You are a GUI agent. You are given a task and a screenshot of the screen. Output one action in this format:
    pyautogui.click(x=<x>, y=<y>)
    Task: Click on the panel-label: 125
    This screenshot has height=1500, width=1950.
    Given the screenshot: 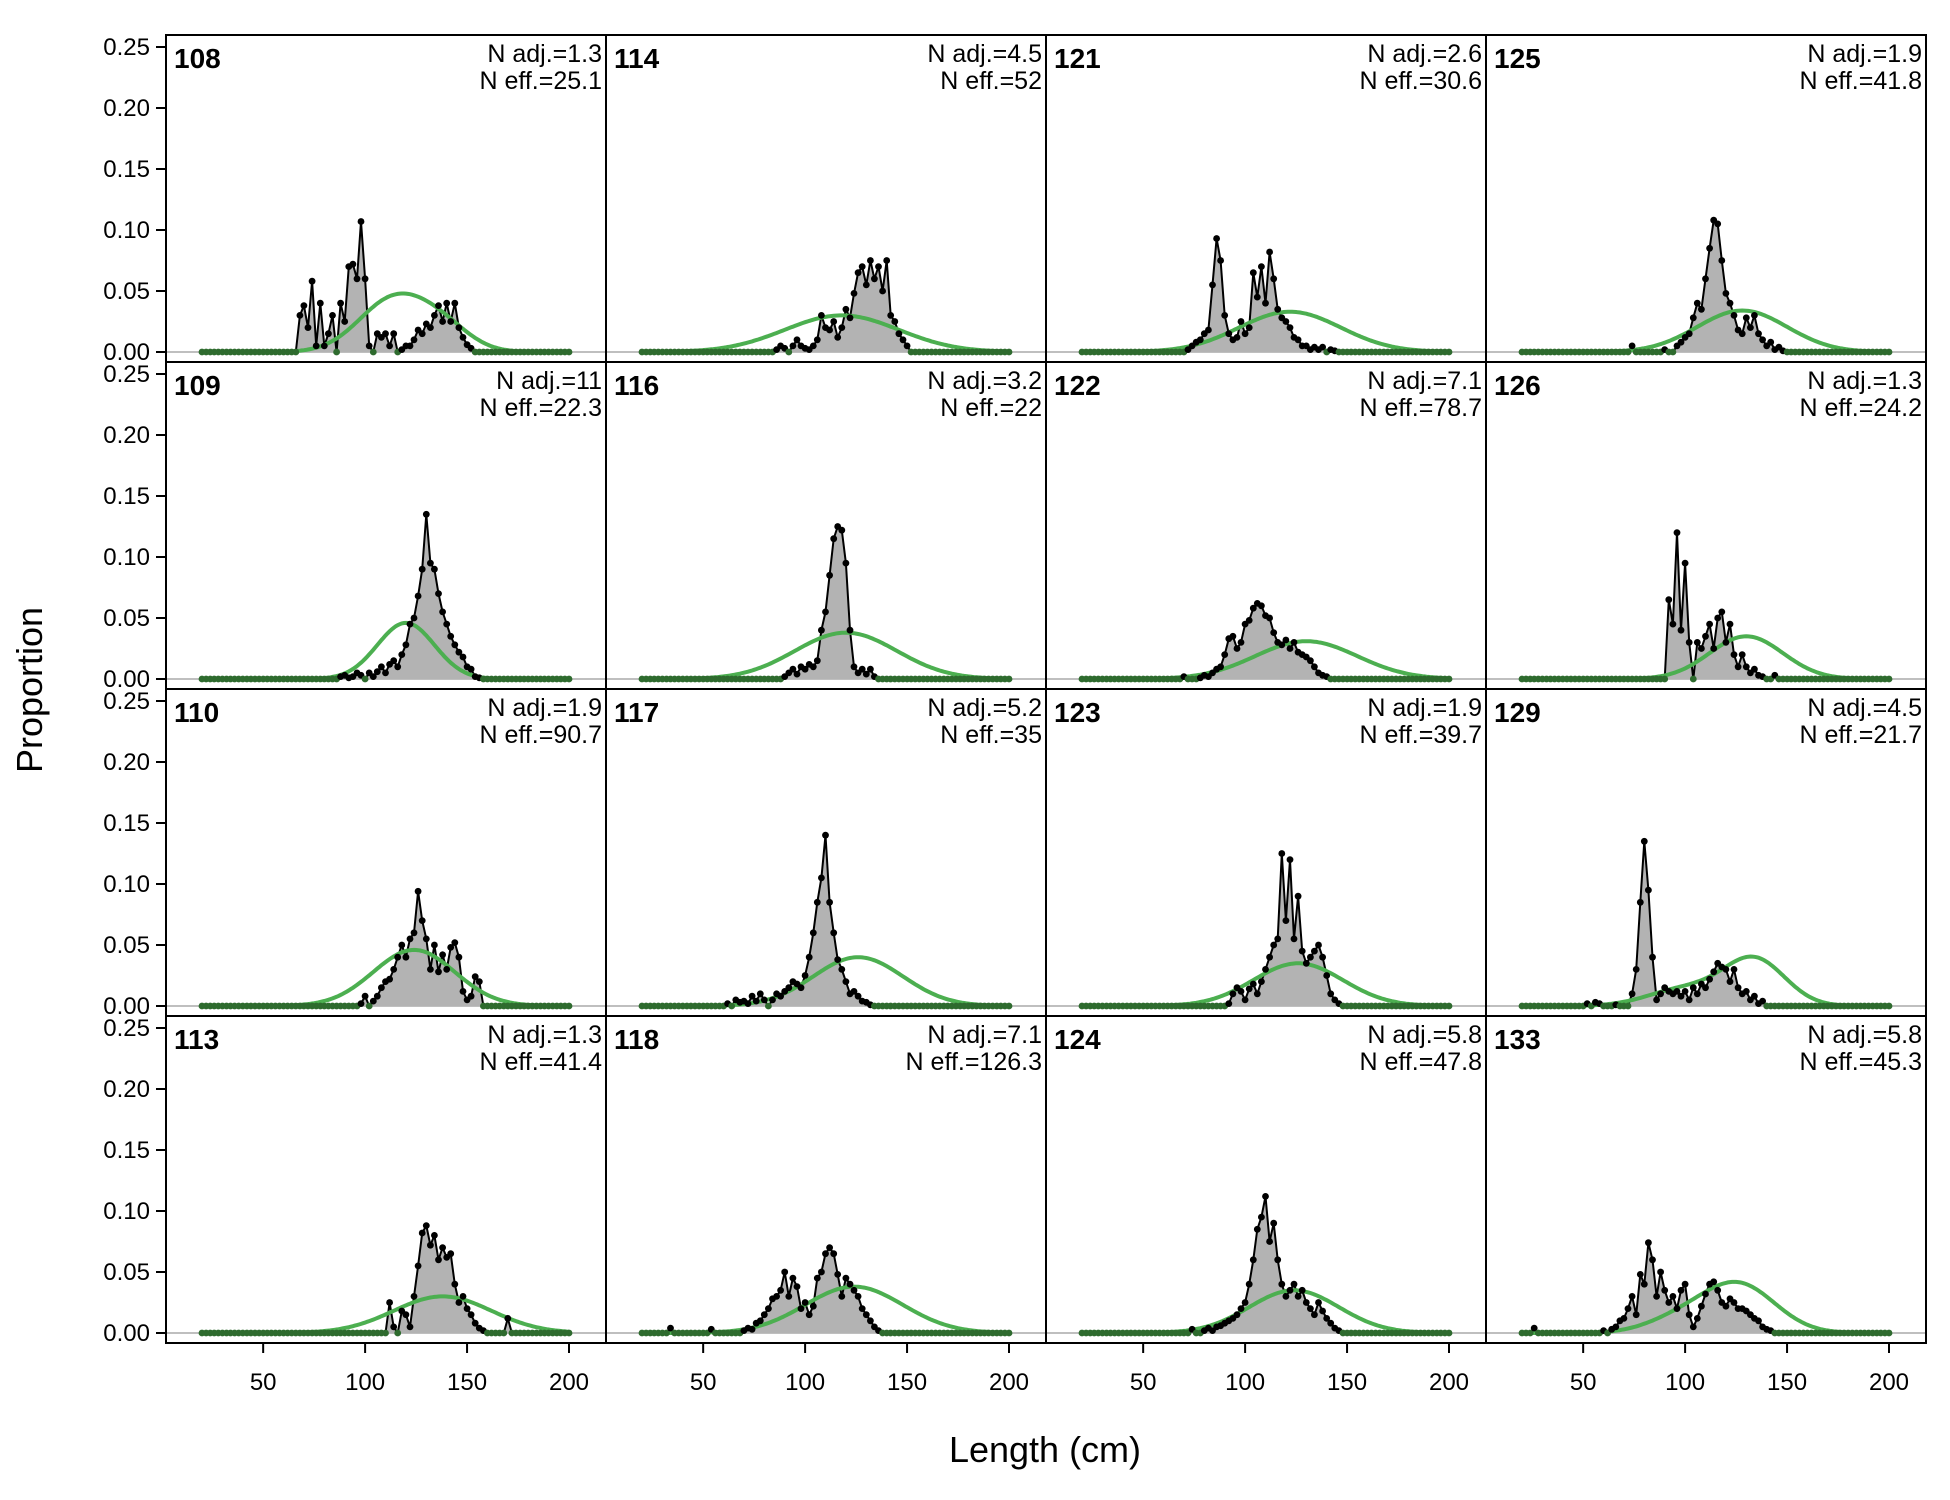 What is the action you would take?
    pyautogui.click(x=1517, y=58)
    